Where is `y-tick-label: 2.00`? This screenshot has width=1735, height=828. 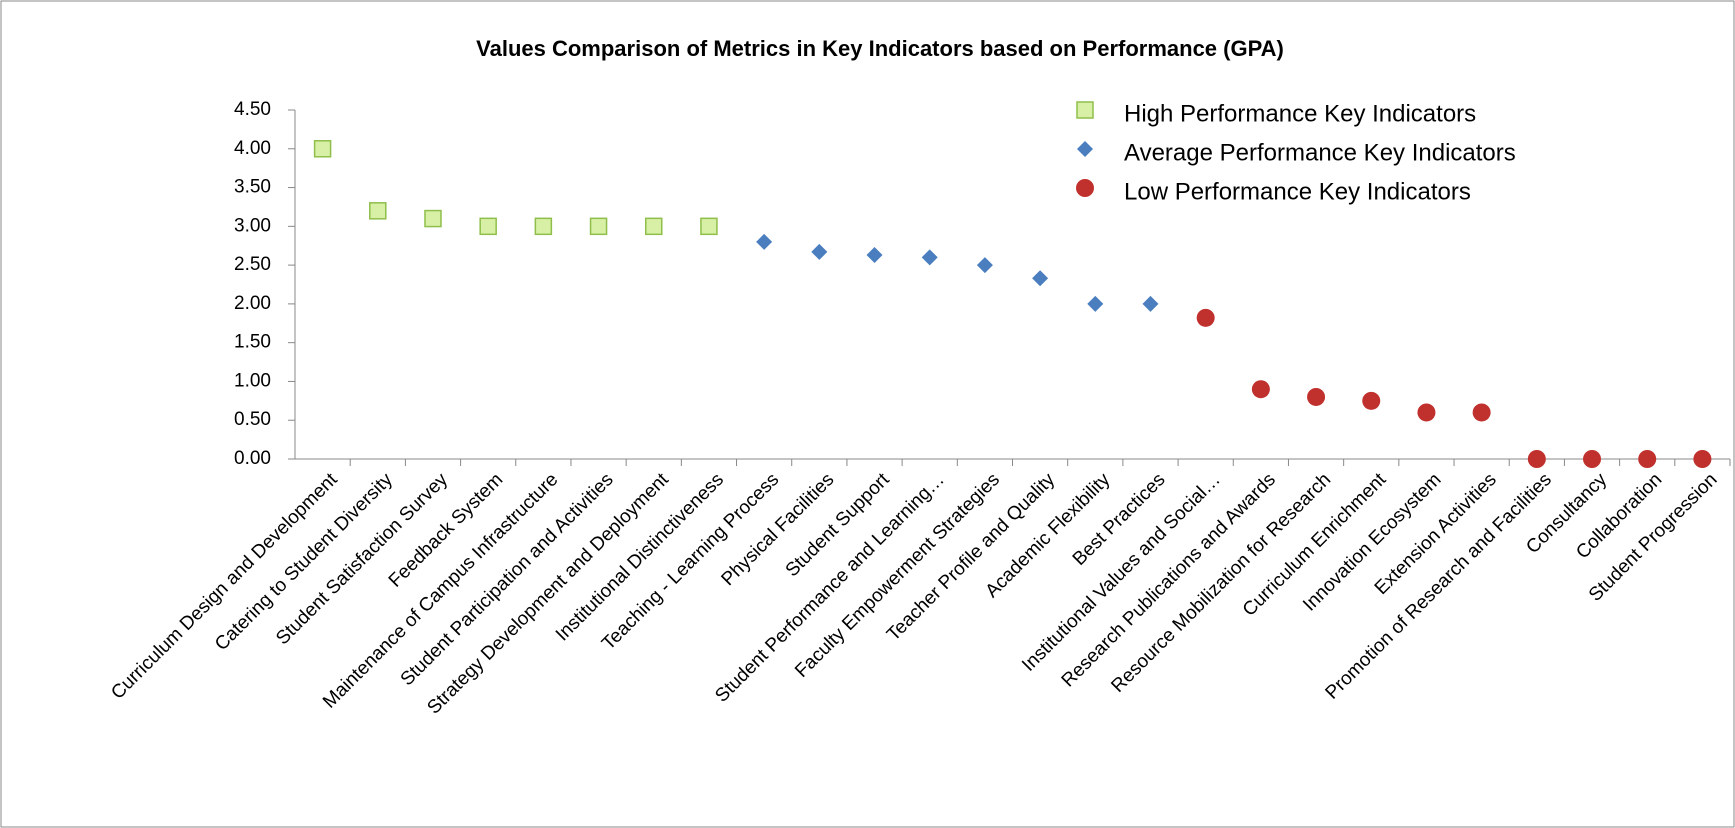 y-tick-label: 2.00 is located at coordinates (252, 303).